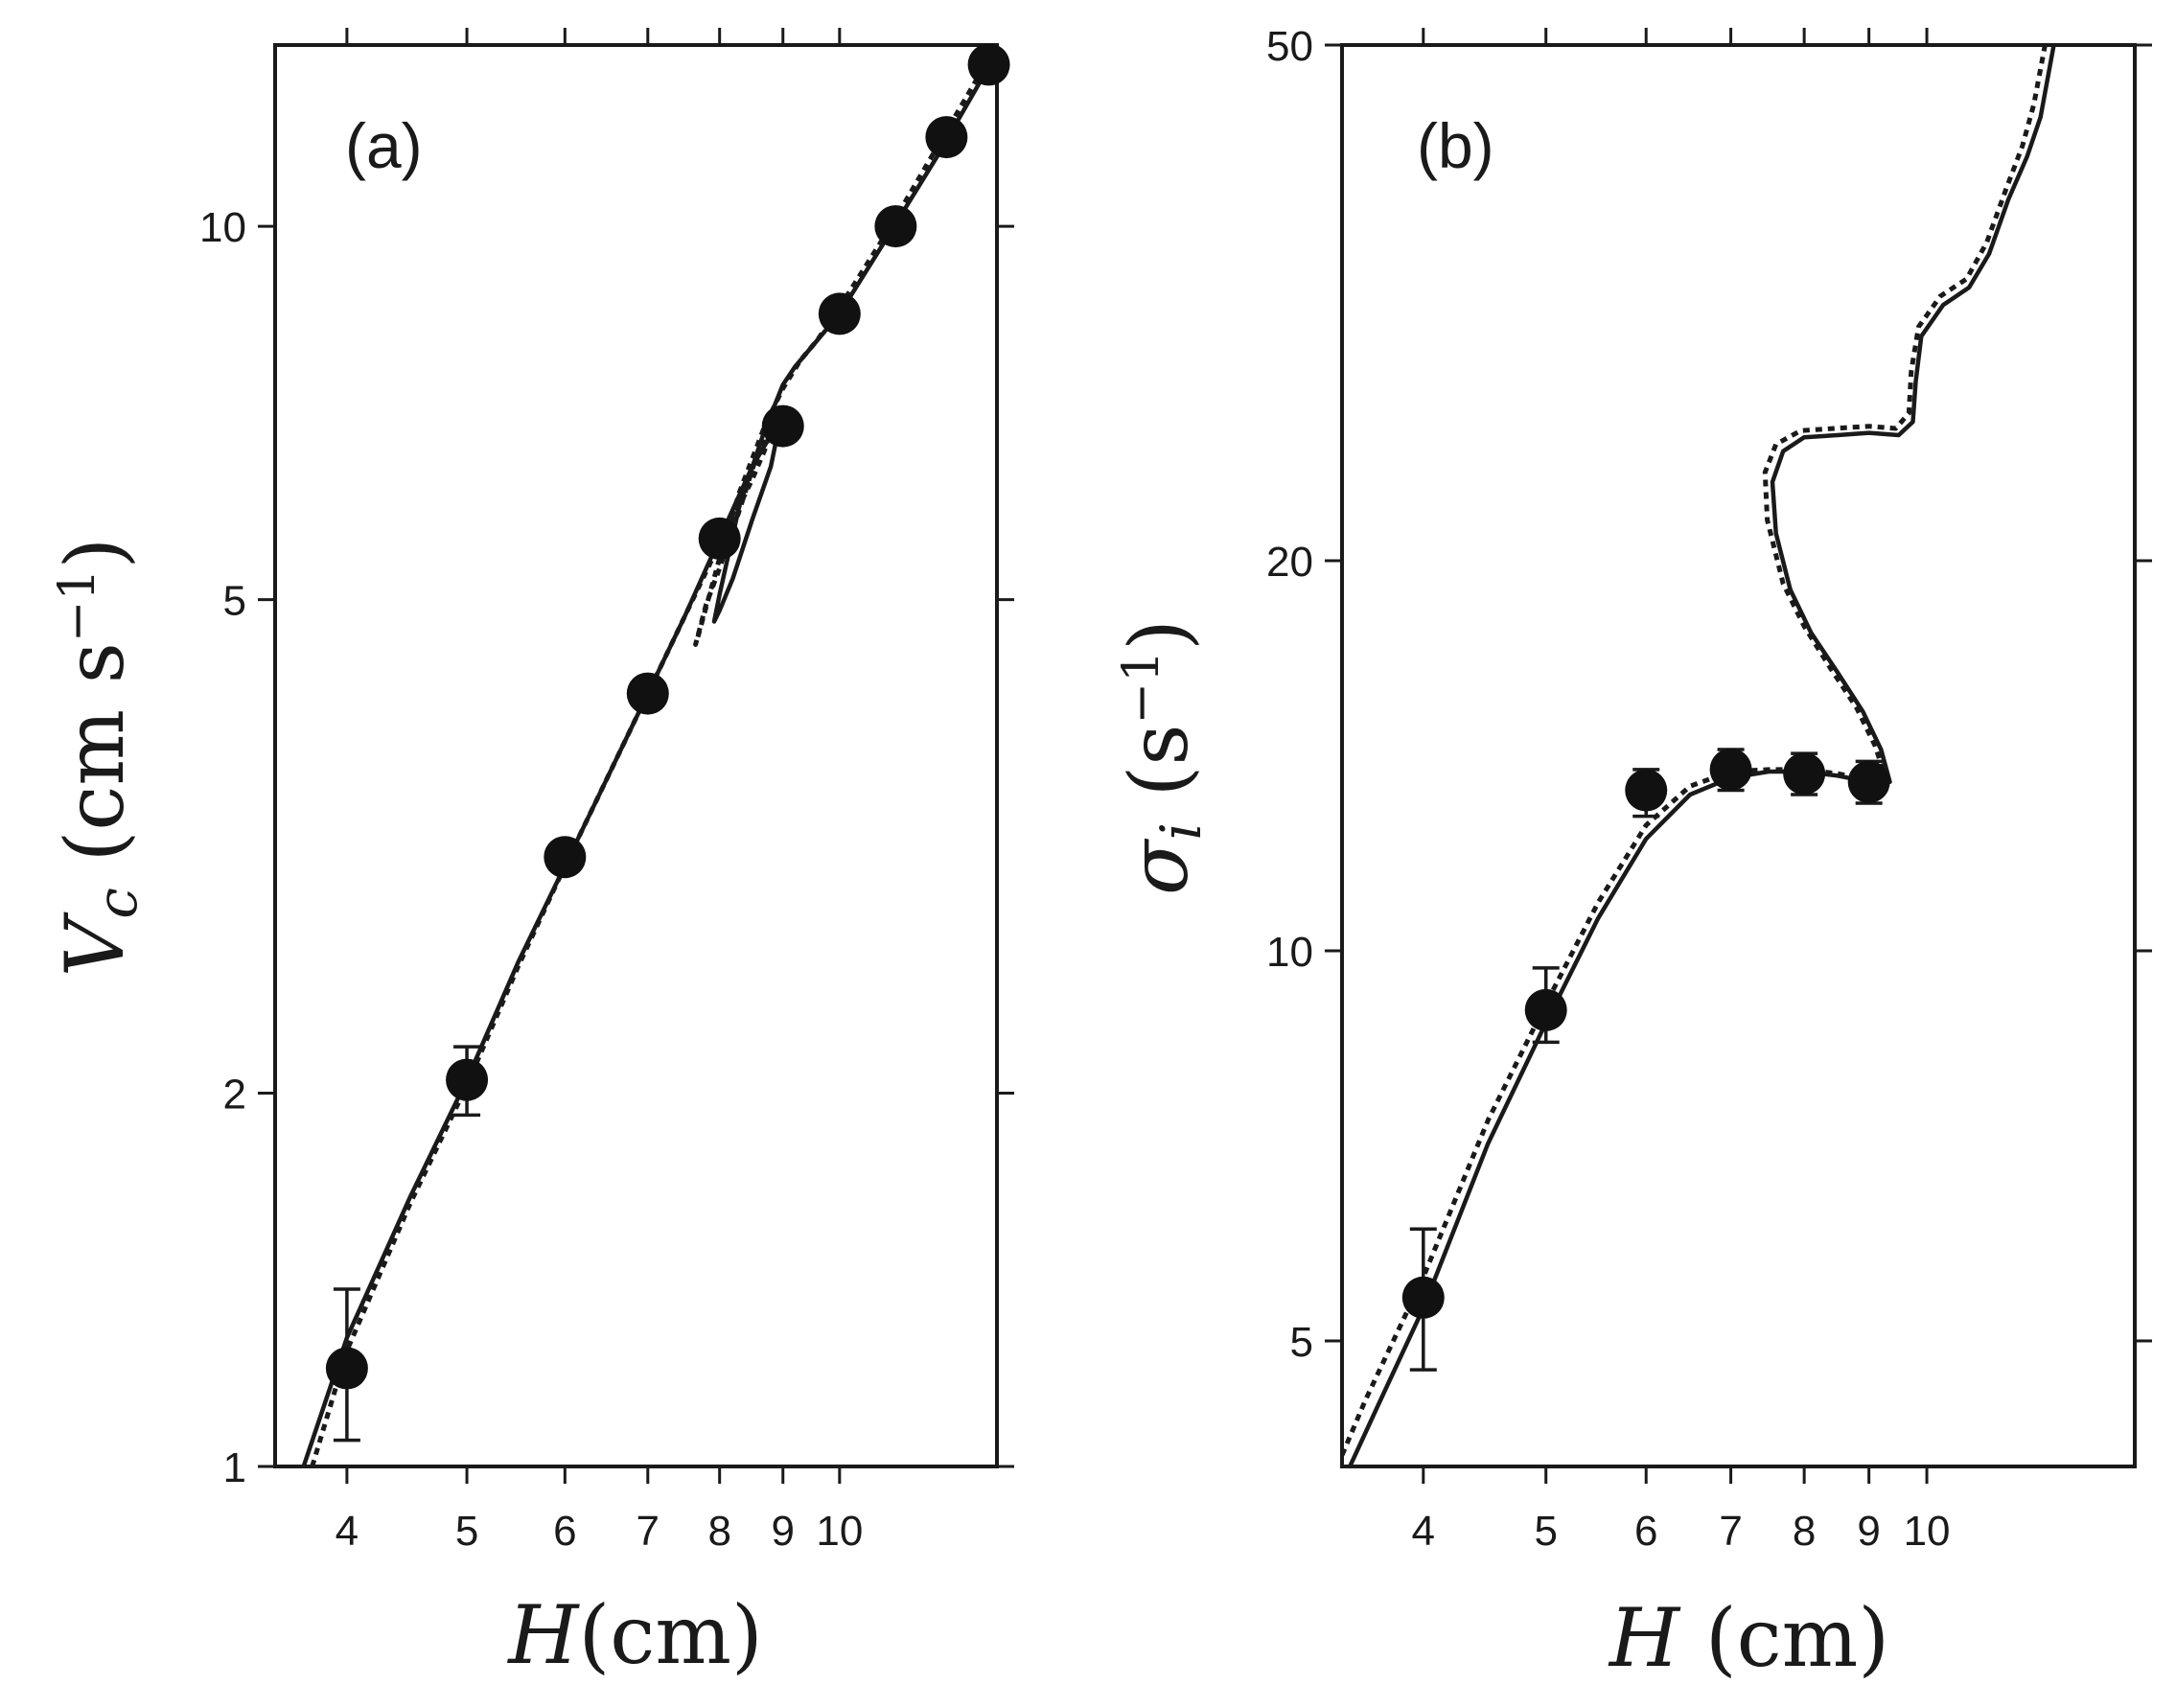  Describe the element at coordinates (564, 1531) in the screenshot. I see `x-tick-label-a-6: 6` at that location.